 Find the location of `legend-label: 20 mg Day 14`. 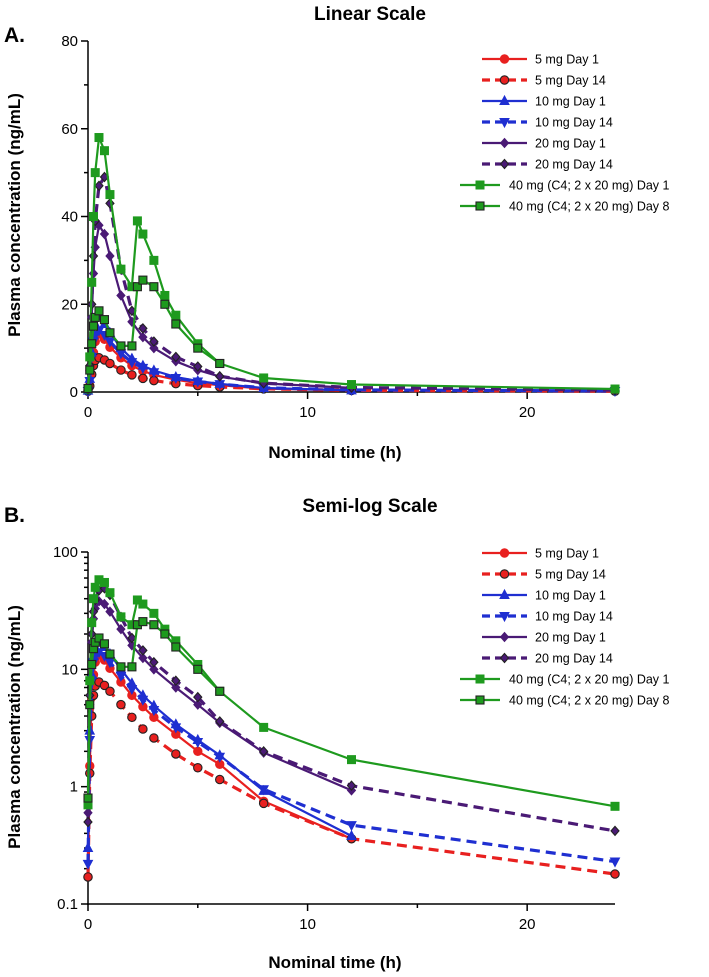

legend-label: 20 mg Day 14 is located at coordinates (574, 659).